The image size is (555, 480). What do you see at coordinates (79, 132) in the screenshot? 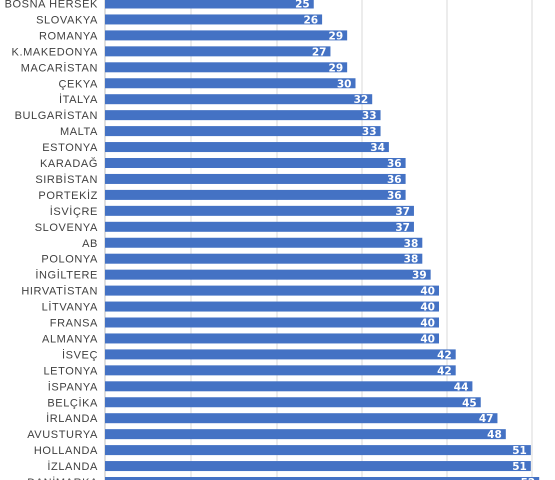
I see `category-label: MALTA` at bounding box center [79, 132].